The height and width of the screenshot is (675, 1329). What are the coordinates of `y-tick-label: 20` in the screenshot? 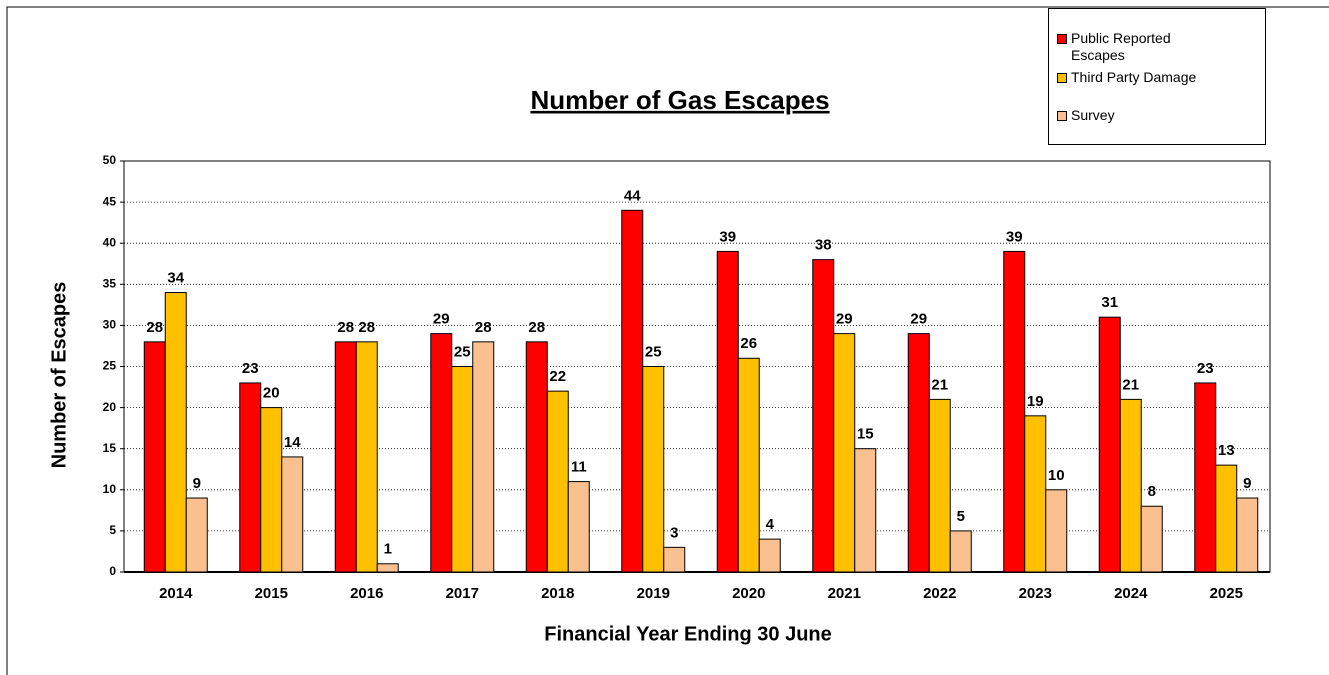 It's located at (110, 407).